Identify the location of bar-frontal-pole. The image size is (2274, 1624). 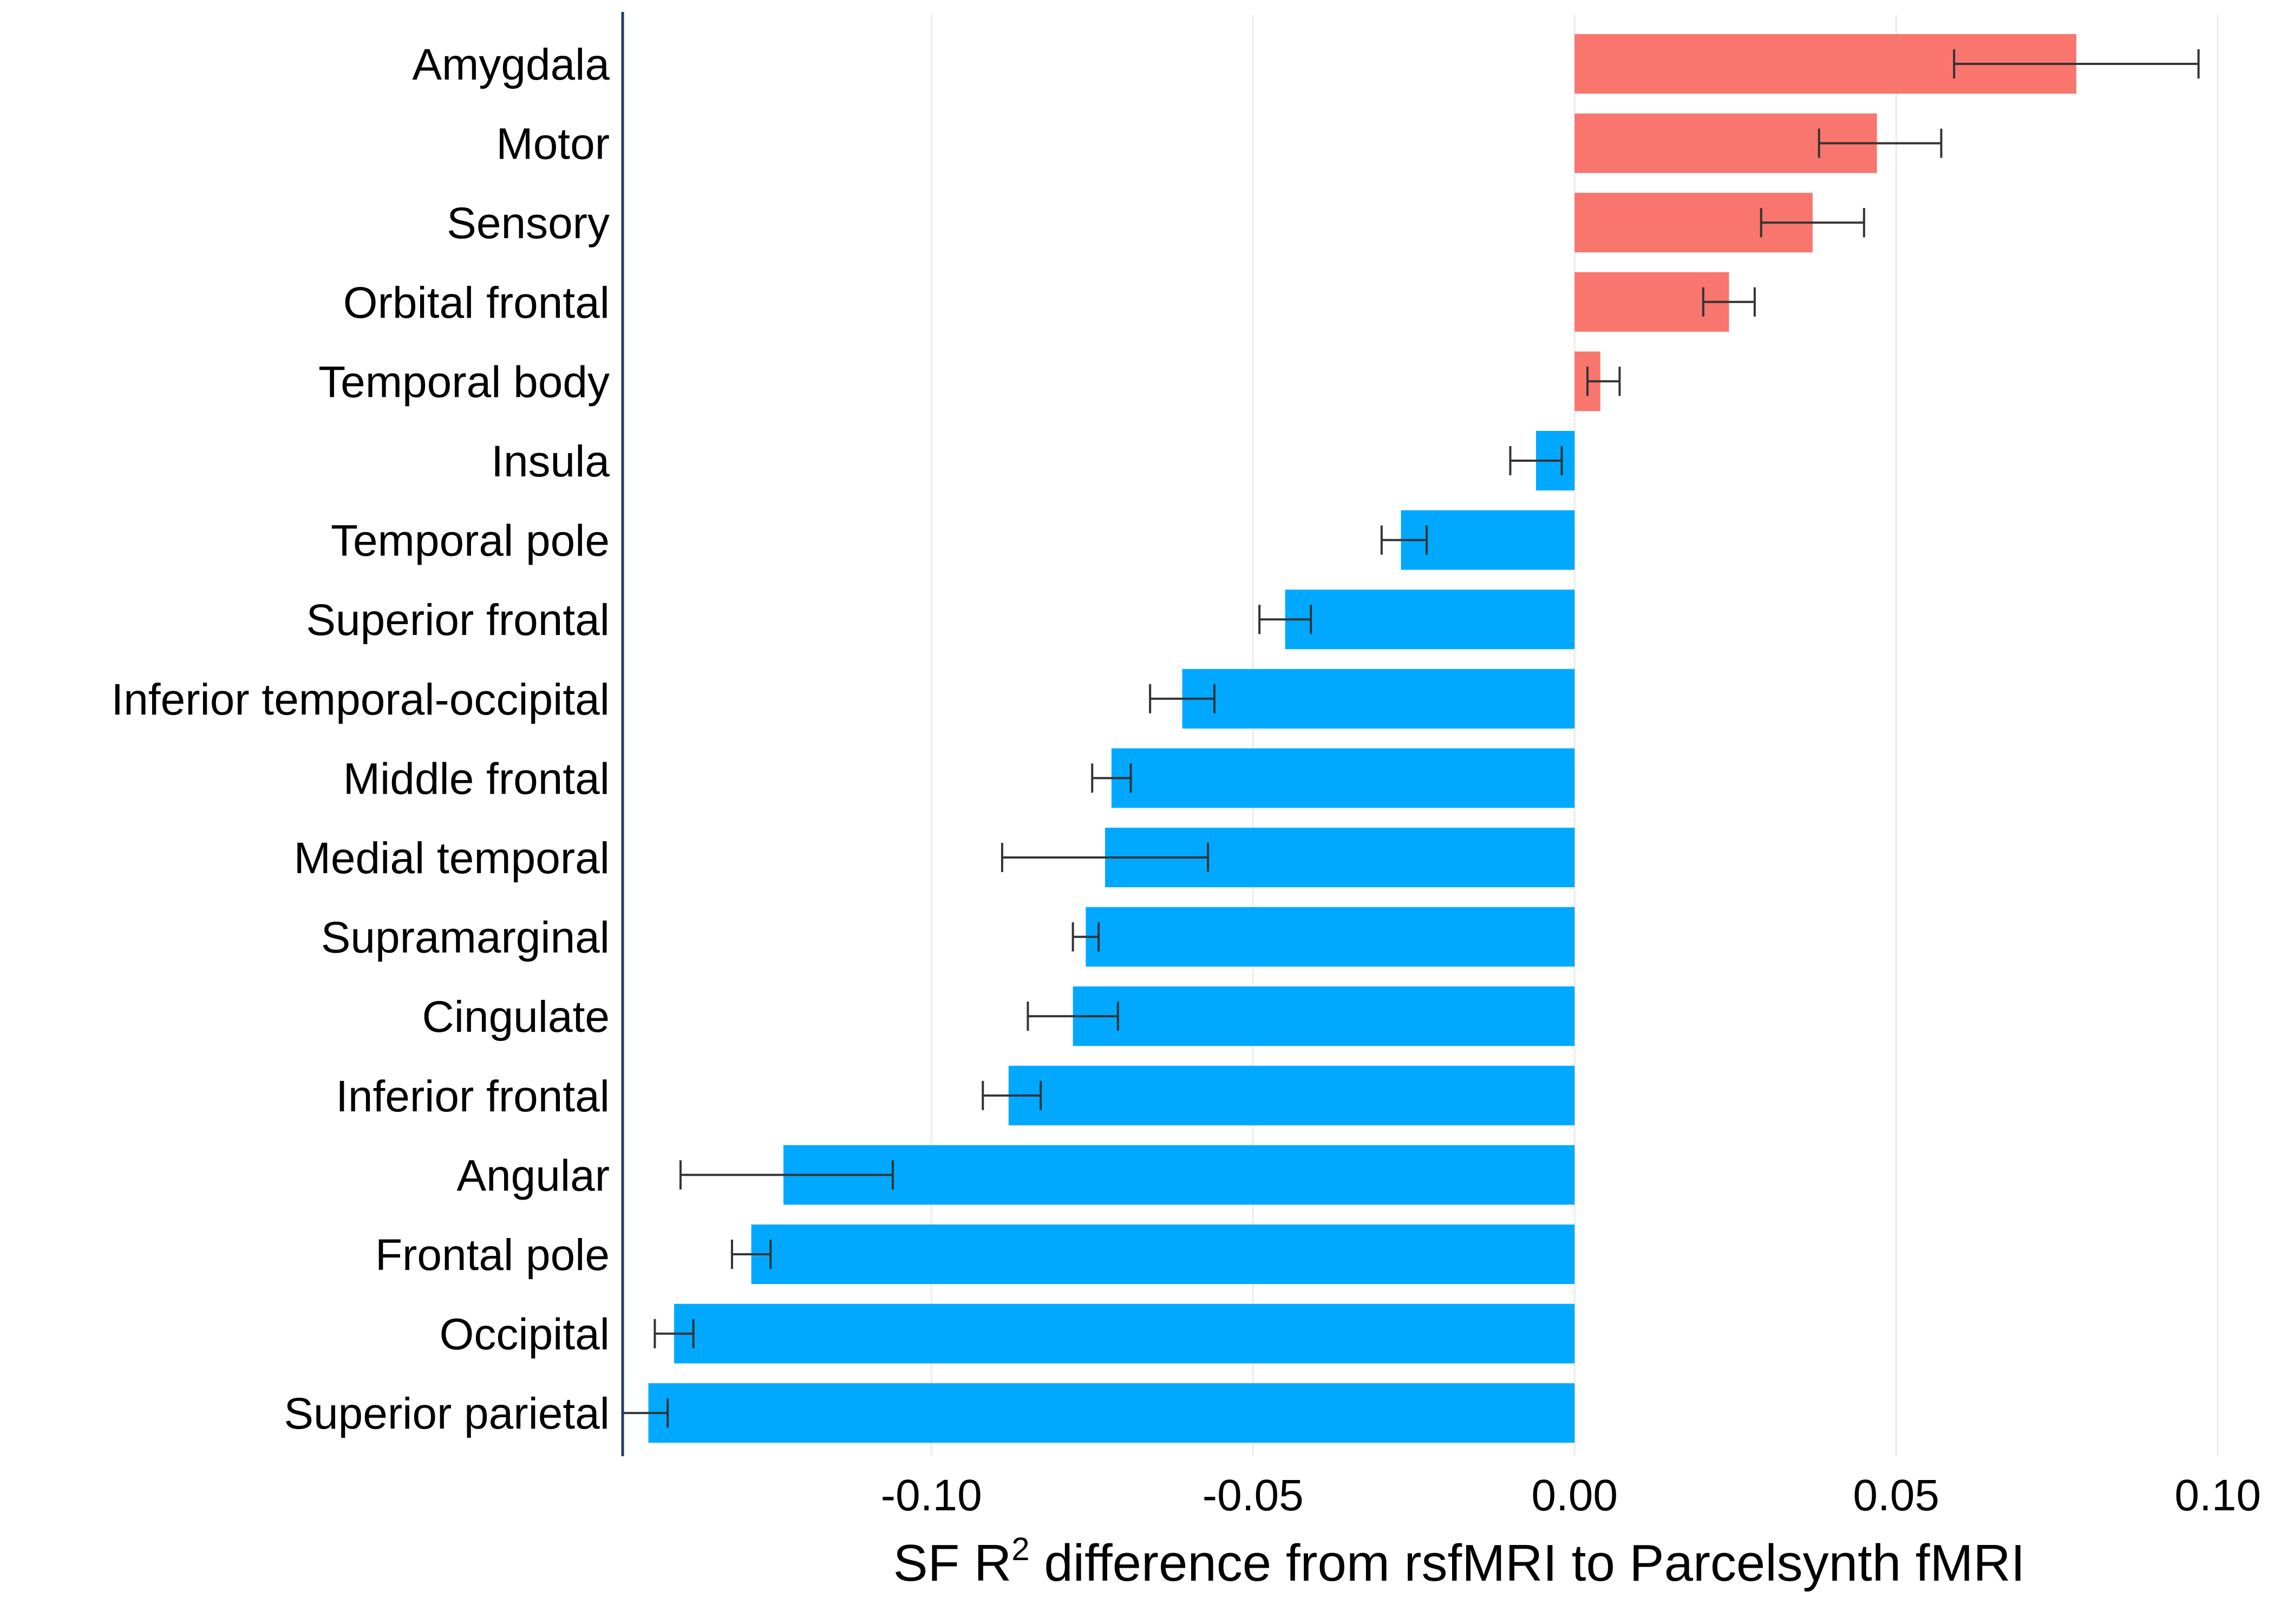
(1163, 1254).